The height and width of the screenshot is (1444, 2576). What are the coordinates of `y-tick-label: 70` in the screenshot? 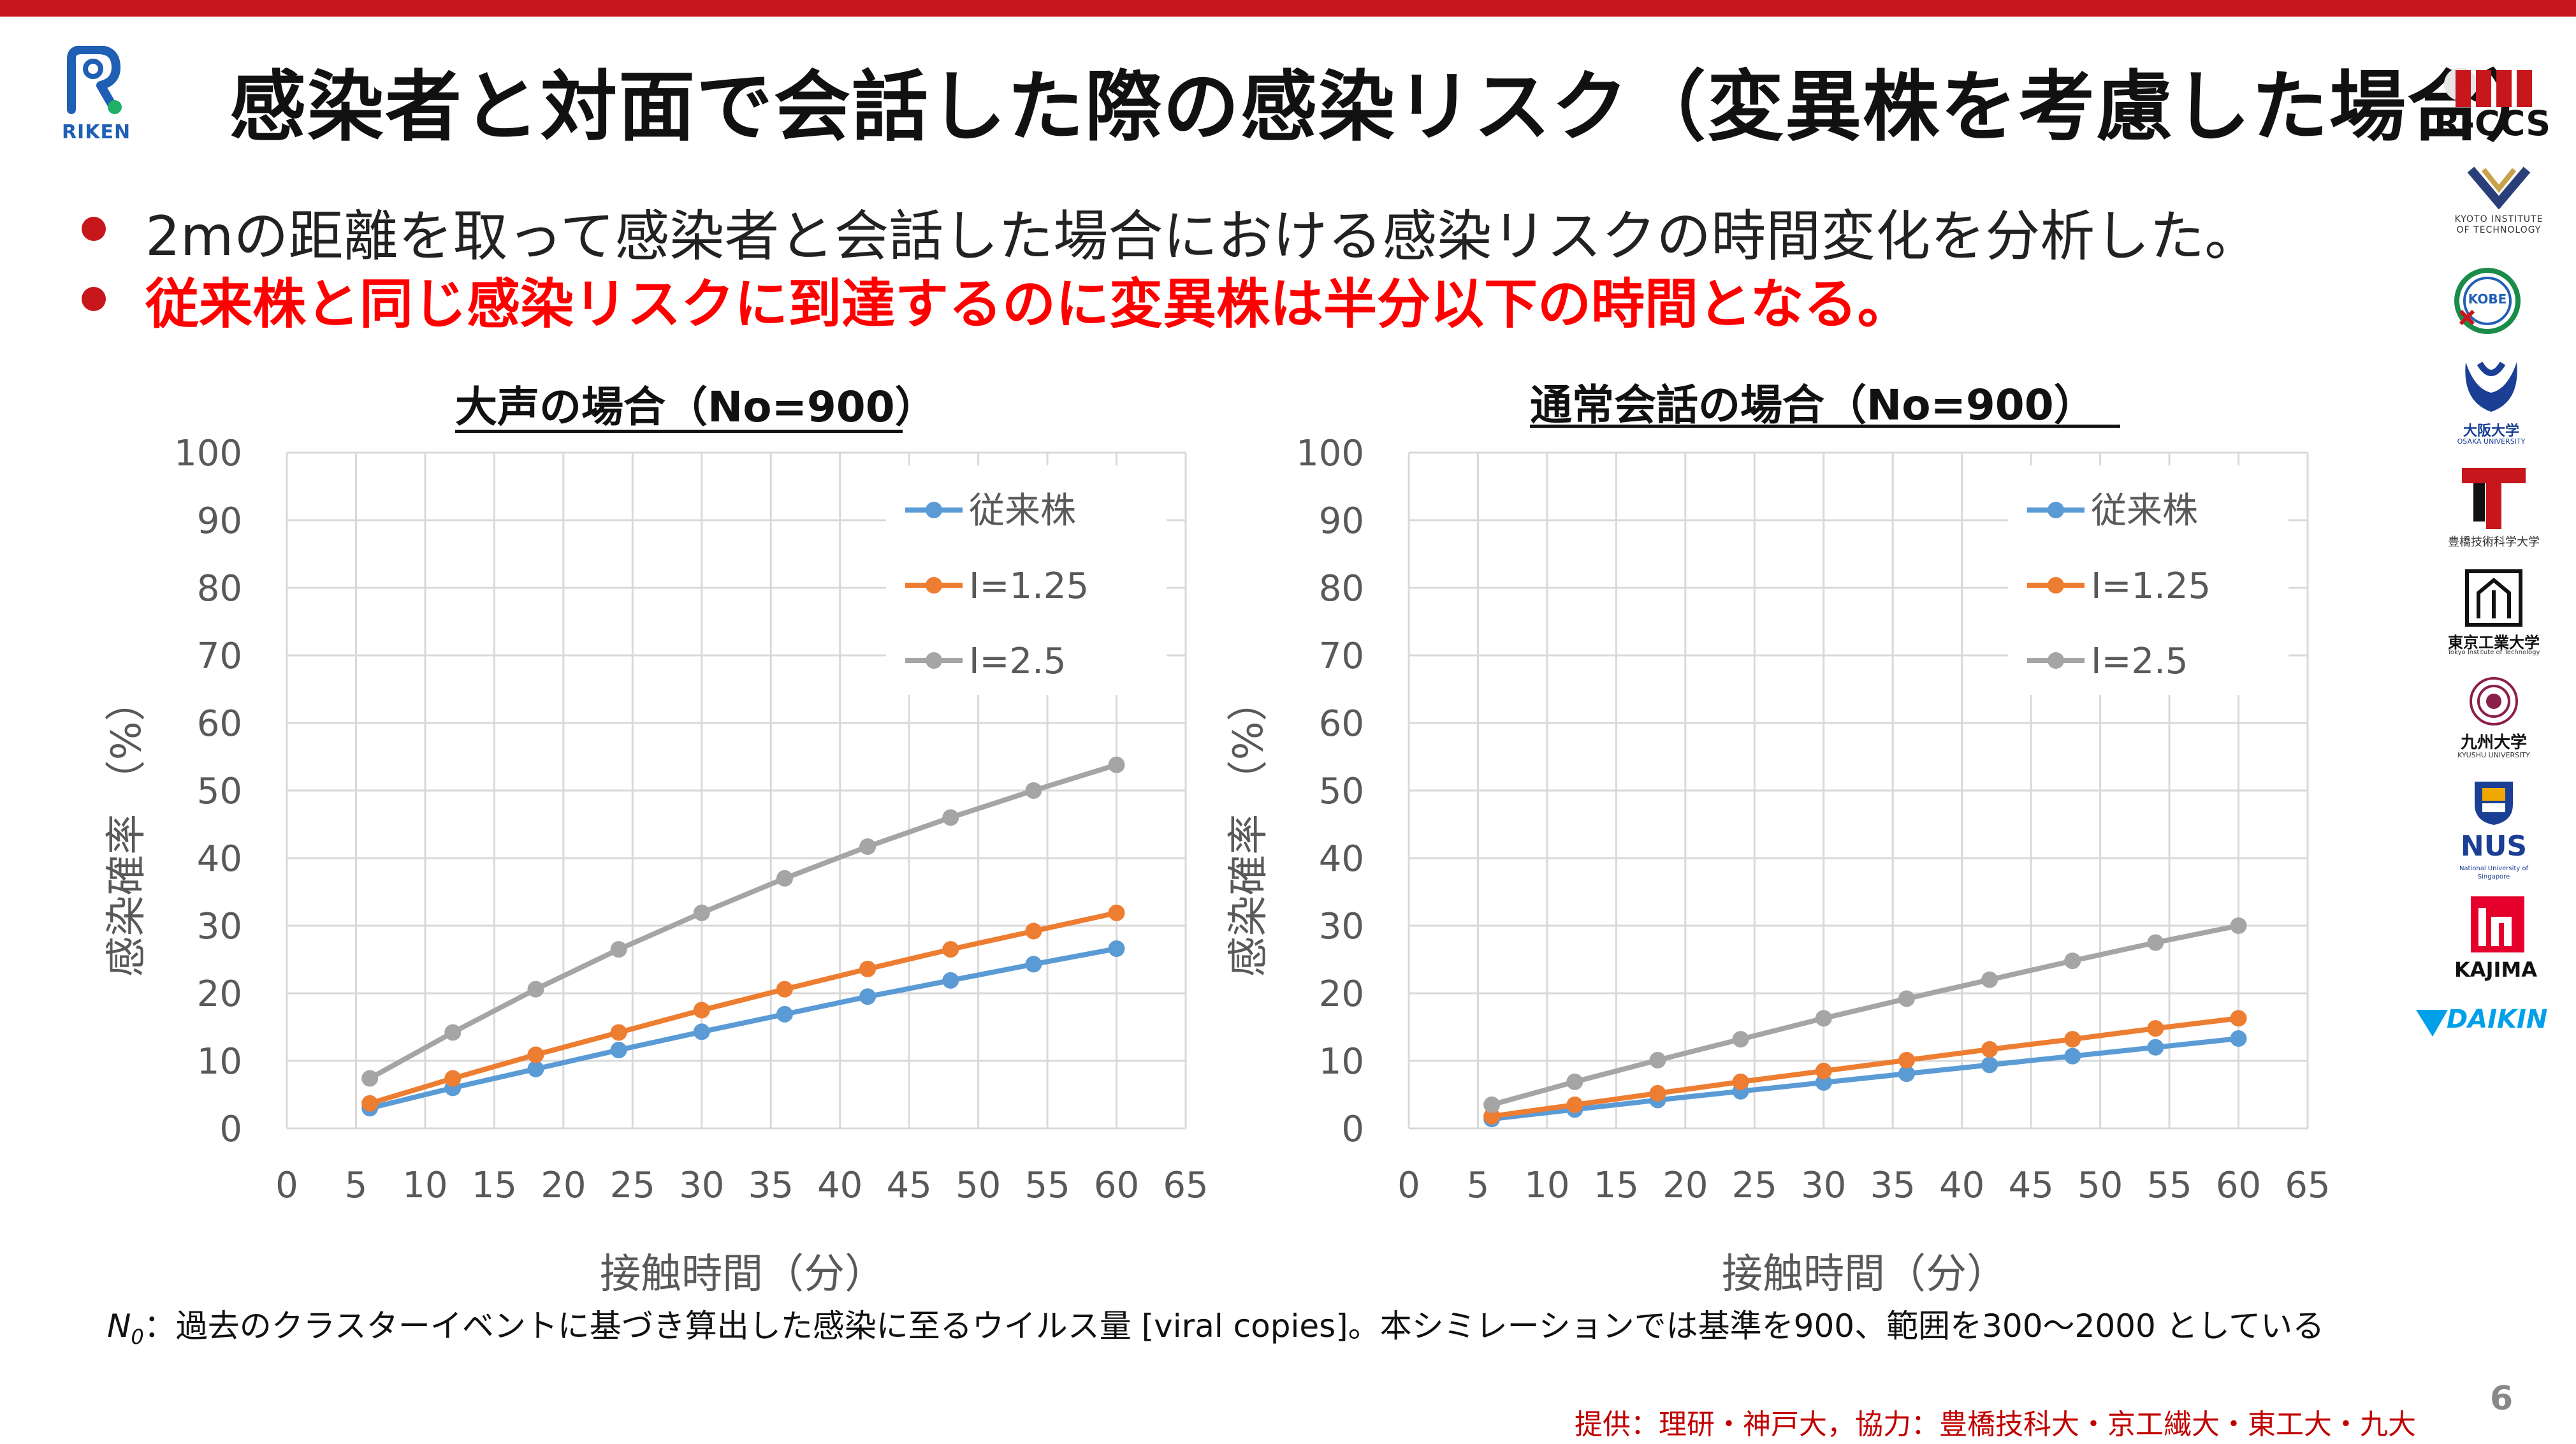 It's located at (1341, 656).